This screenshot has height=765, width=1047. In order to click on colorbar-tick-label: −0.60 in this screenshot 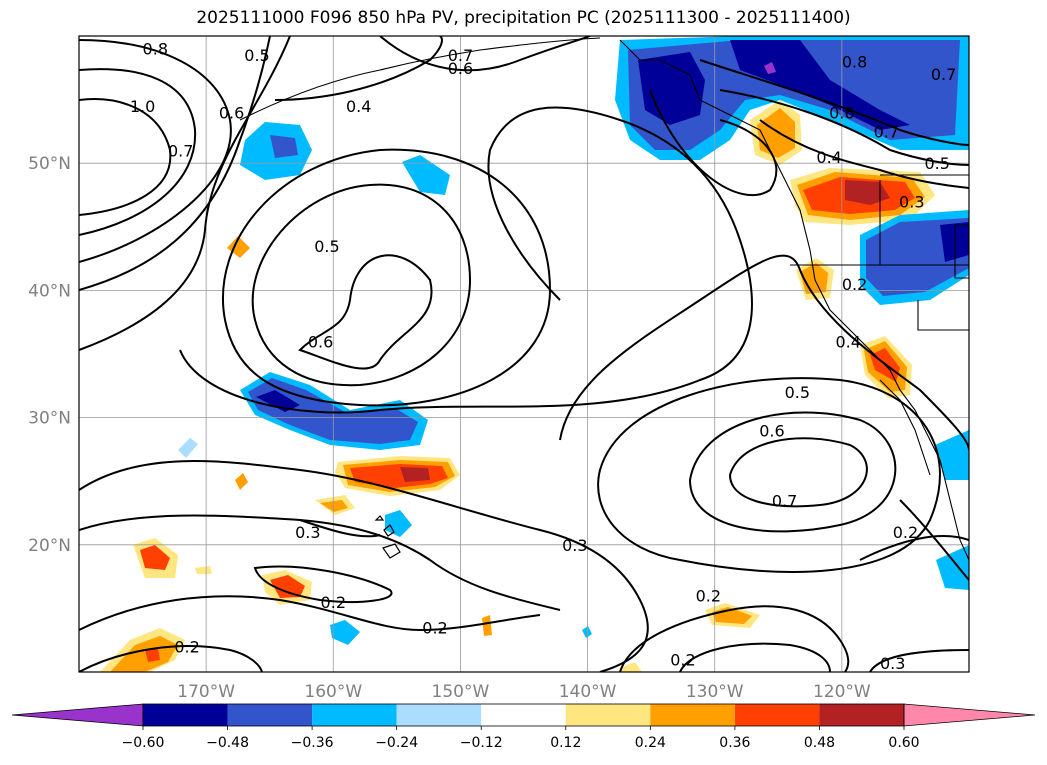, I will do `click(143, 743)`.